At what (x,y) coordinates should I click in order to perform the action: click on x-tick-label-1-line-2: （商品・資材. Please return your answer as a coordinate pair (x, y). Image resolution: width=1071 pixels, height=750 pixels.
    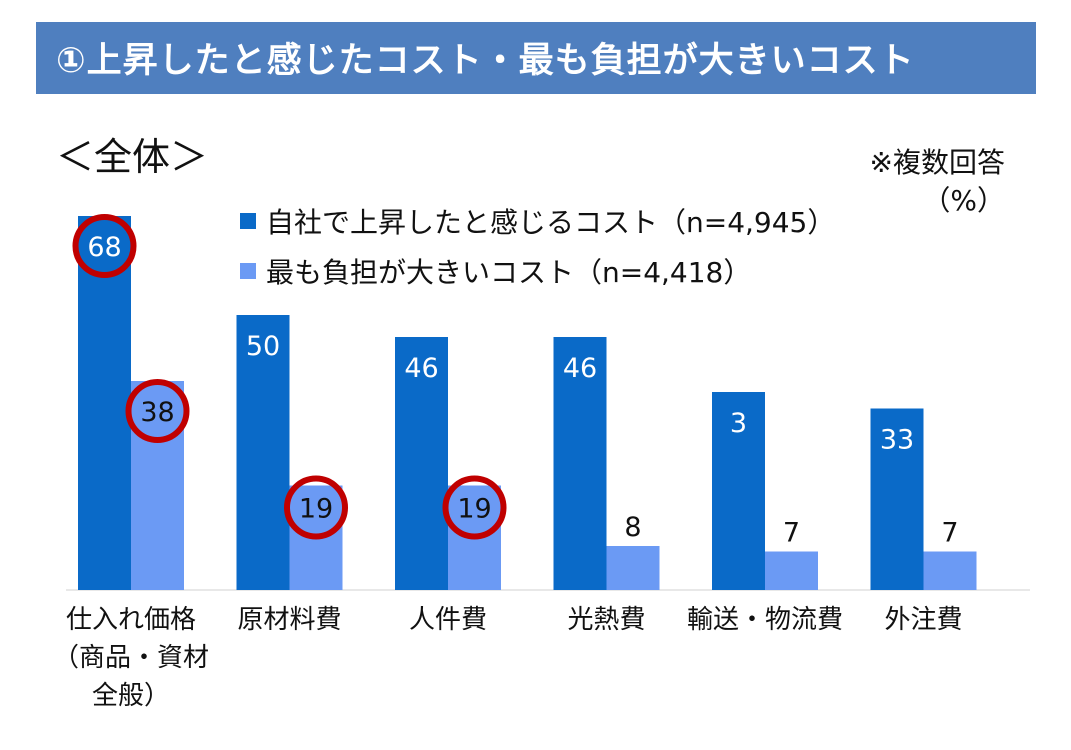
    Looking at the image, I should click on (131, 658).